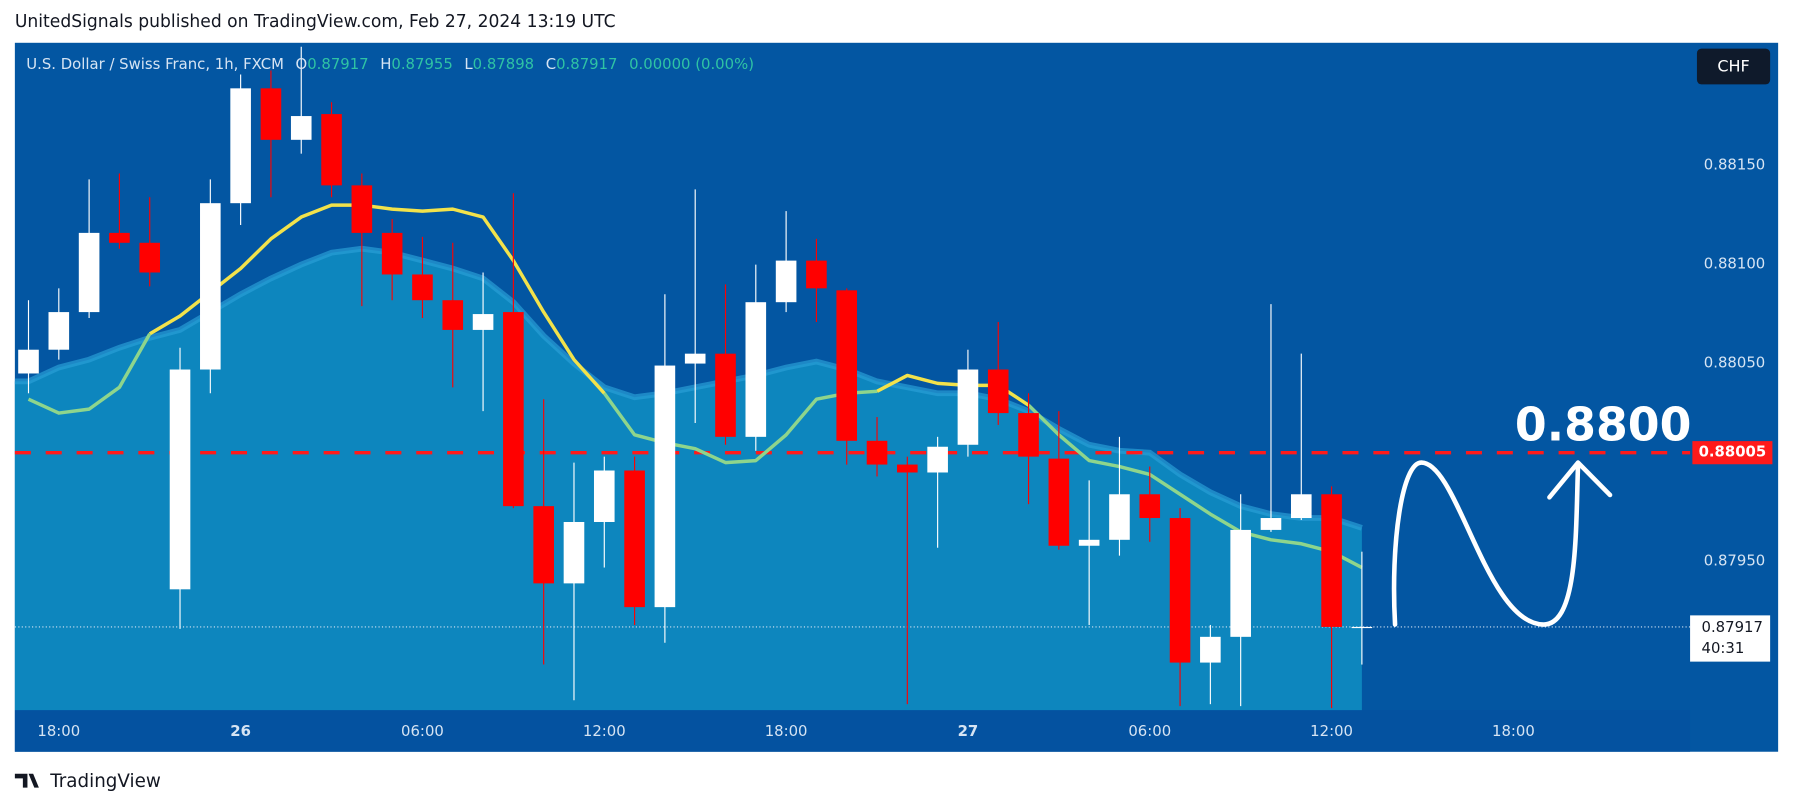  I want to click on time-axis-band, so click(852, 731).